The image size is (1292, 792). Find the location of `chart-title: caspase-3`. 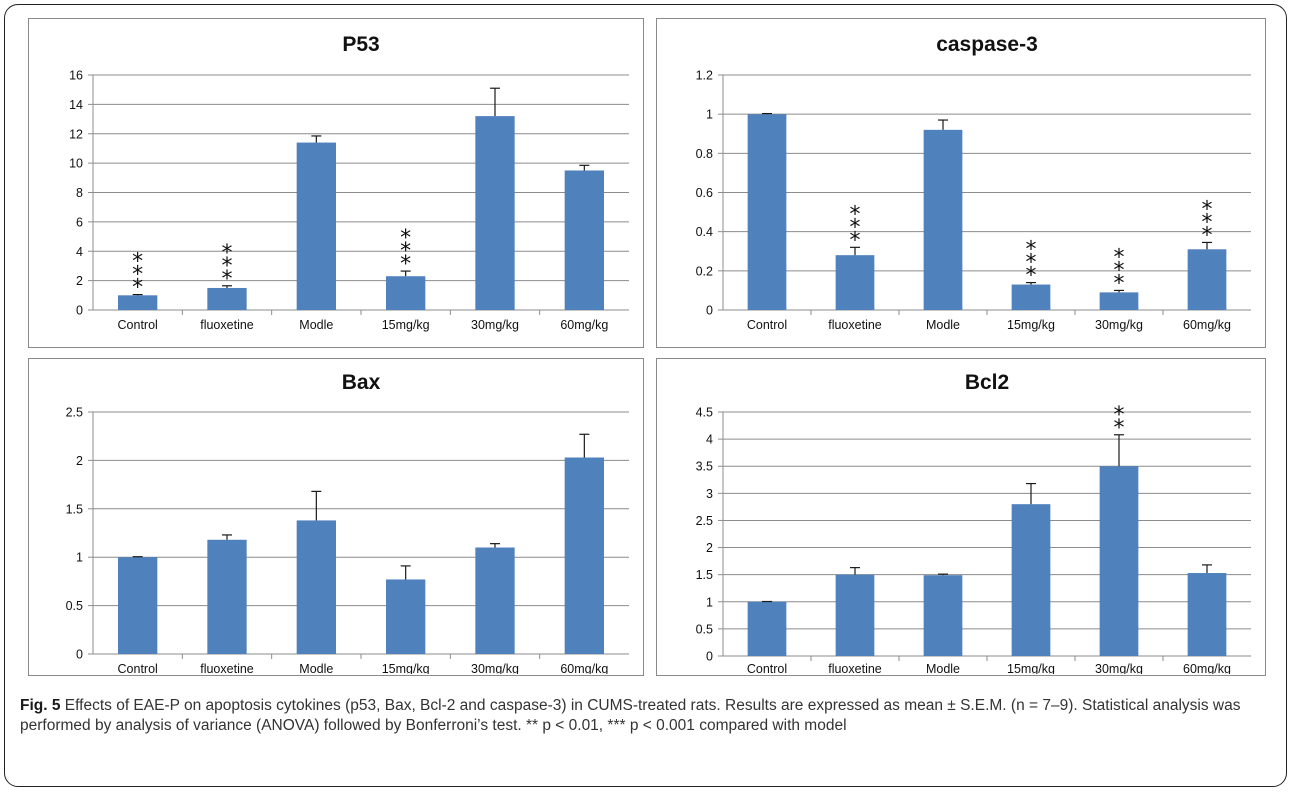

chart-title: caspase-3 is located at coordinates (987, 44).